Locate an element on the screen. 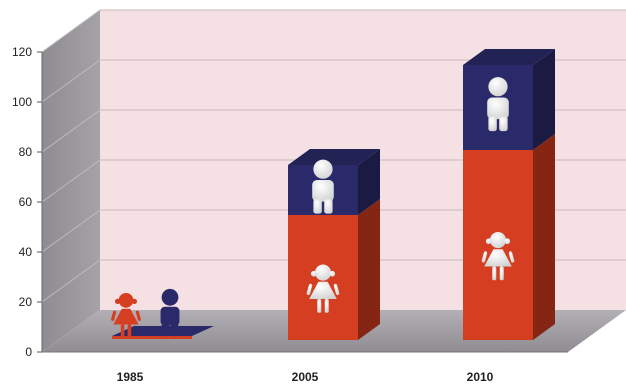 This screenshot has width=626, height=387. bar-1985-slab is located at coordinates (162, 313).